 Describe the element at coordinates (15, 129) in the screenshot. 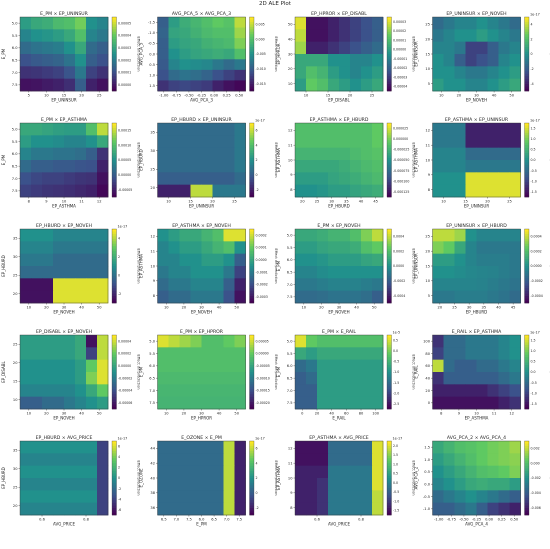

I see `y-tick-label: 5.0` at that location.